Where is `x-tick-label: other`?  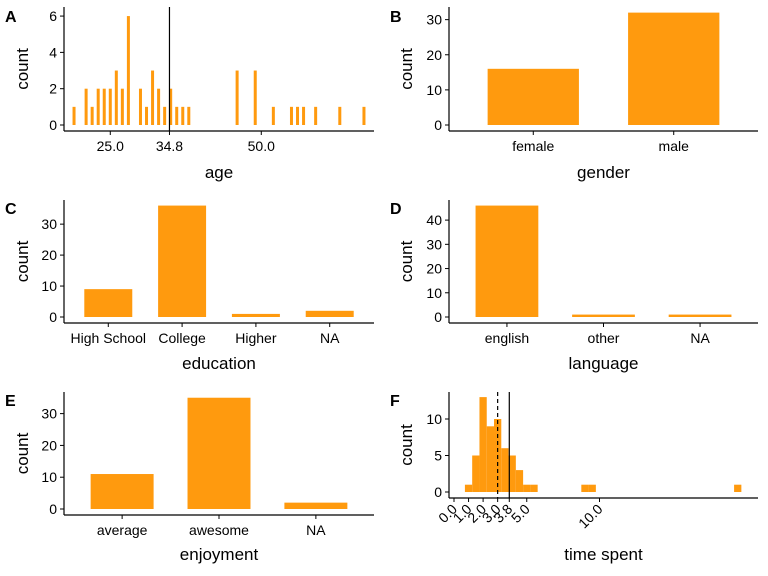
x-tick-label: other is located at coordinates (604, 338).